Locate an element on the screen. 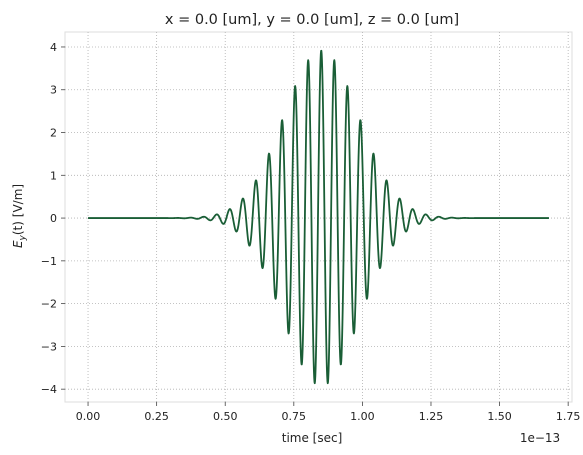 The width and height of the screenshot is (583, 455). x-axis-label: time [sec] is located at coordinates (312, 438).